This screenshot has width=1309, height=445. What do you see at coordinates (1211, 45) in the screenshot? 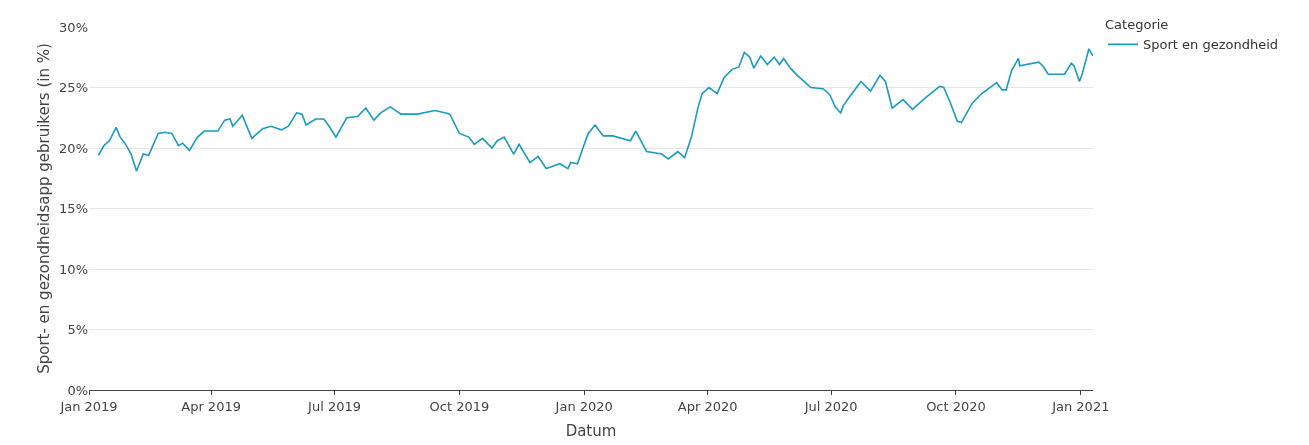
I see `legend-label: Sport en gezondheid` at bounding box center [1211, 45].